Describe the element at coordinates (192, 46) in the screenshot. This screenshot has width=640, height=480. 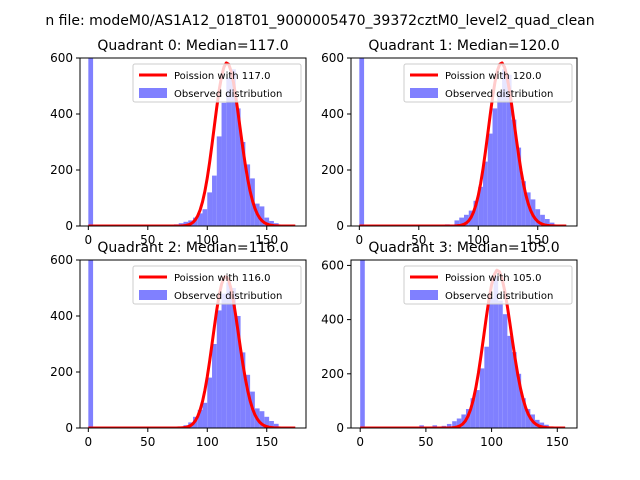
I see `subplot-title: Quadrant 0: Median=117.0` at that location.